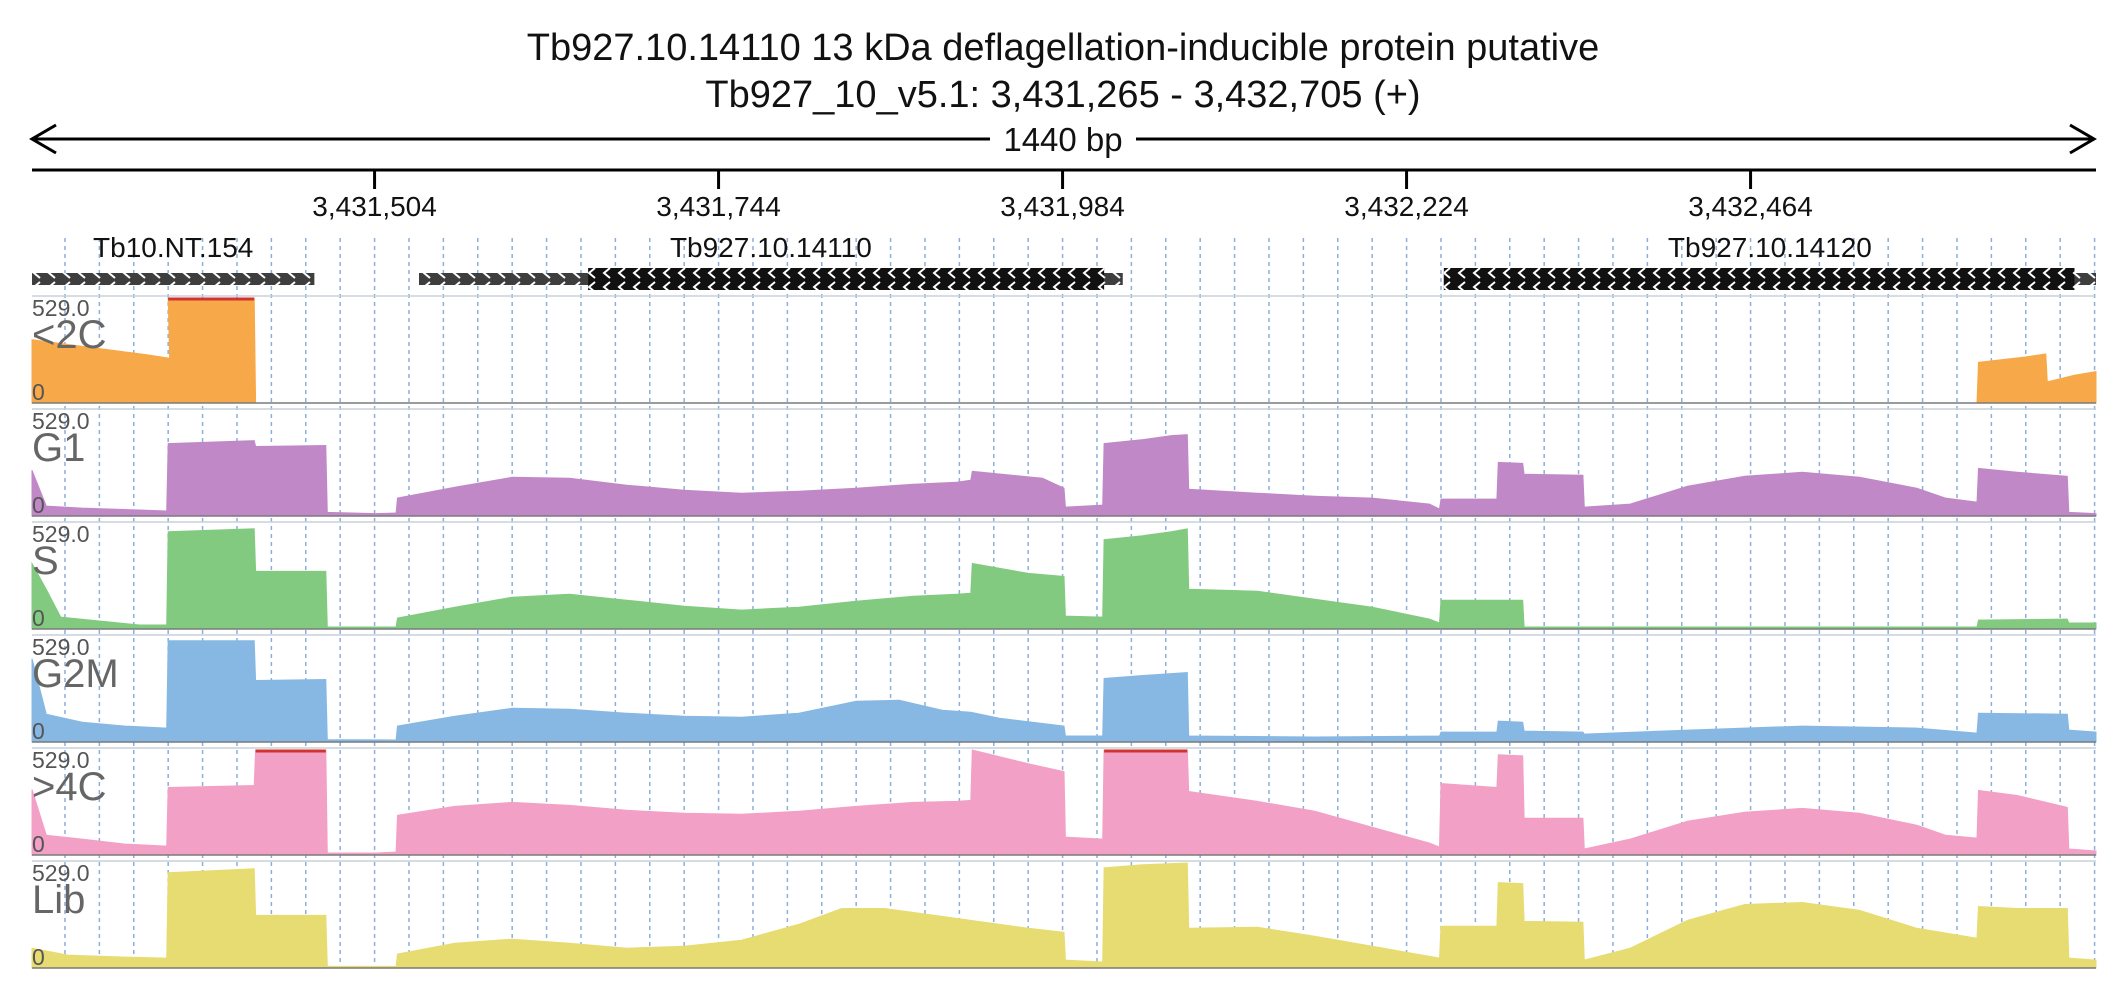 The image size is (2126, 1000). I want to click on span-indicator: 1440 bp, so click(1063, 139).